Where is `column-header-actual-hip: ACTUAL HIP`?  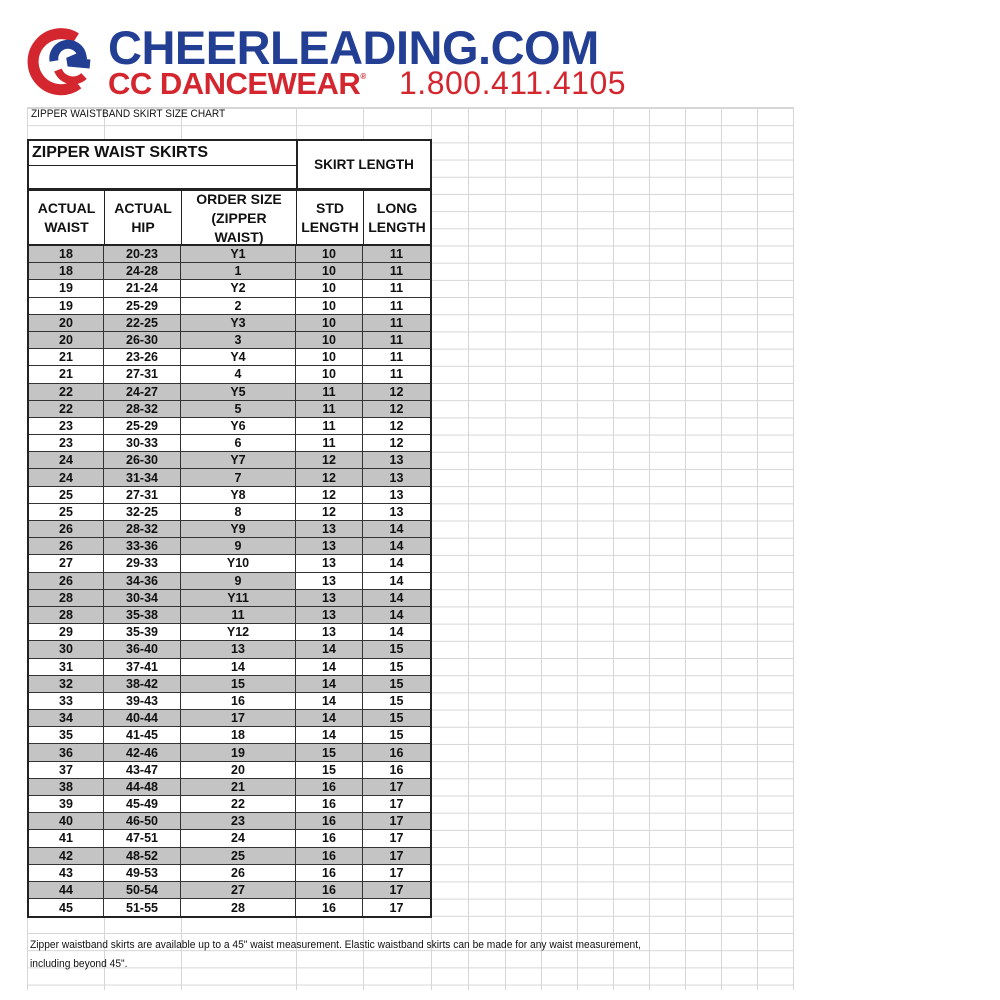
column-header-actual-hip: ACTUAL HIP is located at coordinates (143, 217).